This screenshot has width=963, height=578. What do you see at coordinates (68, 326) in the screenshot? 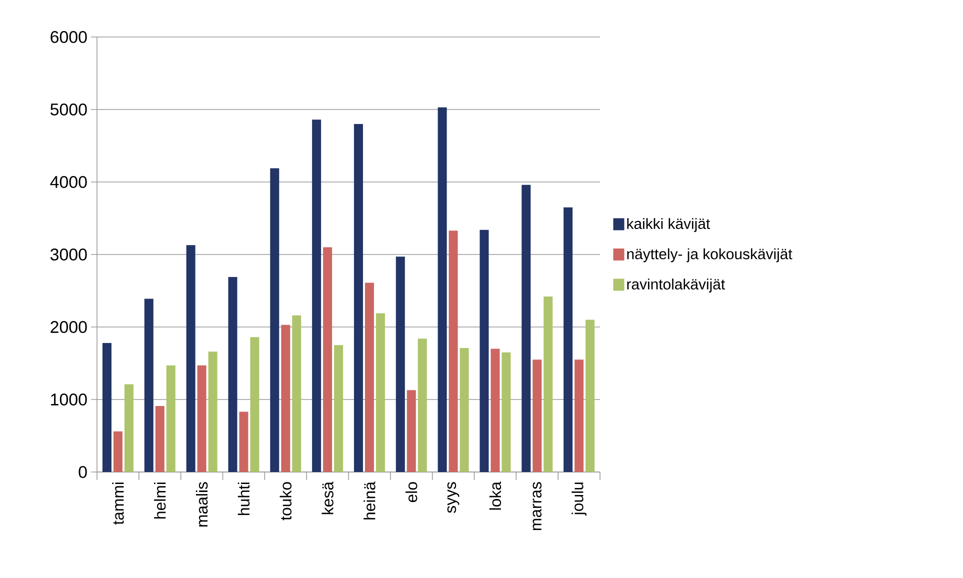
I see `y-tick-label: 2000` at bounding box center [68, 326].